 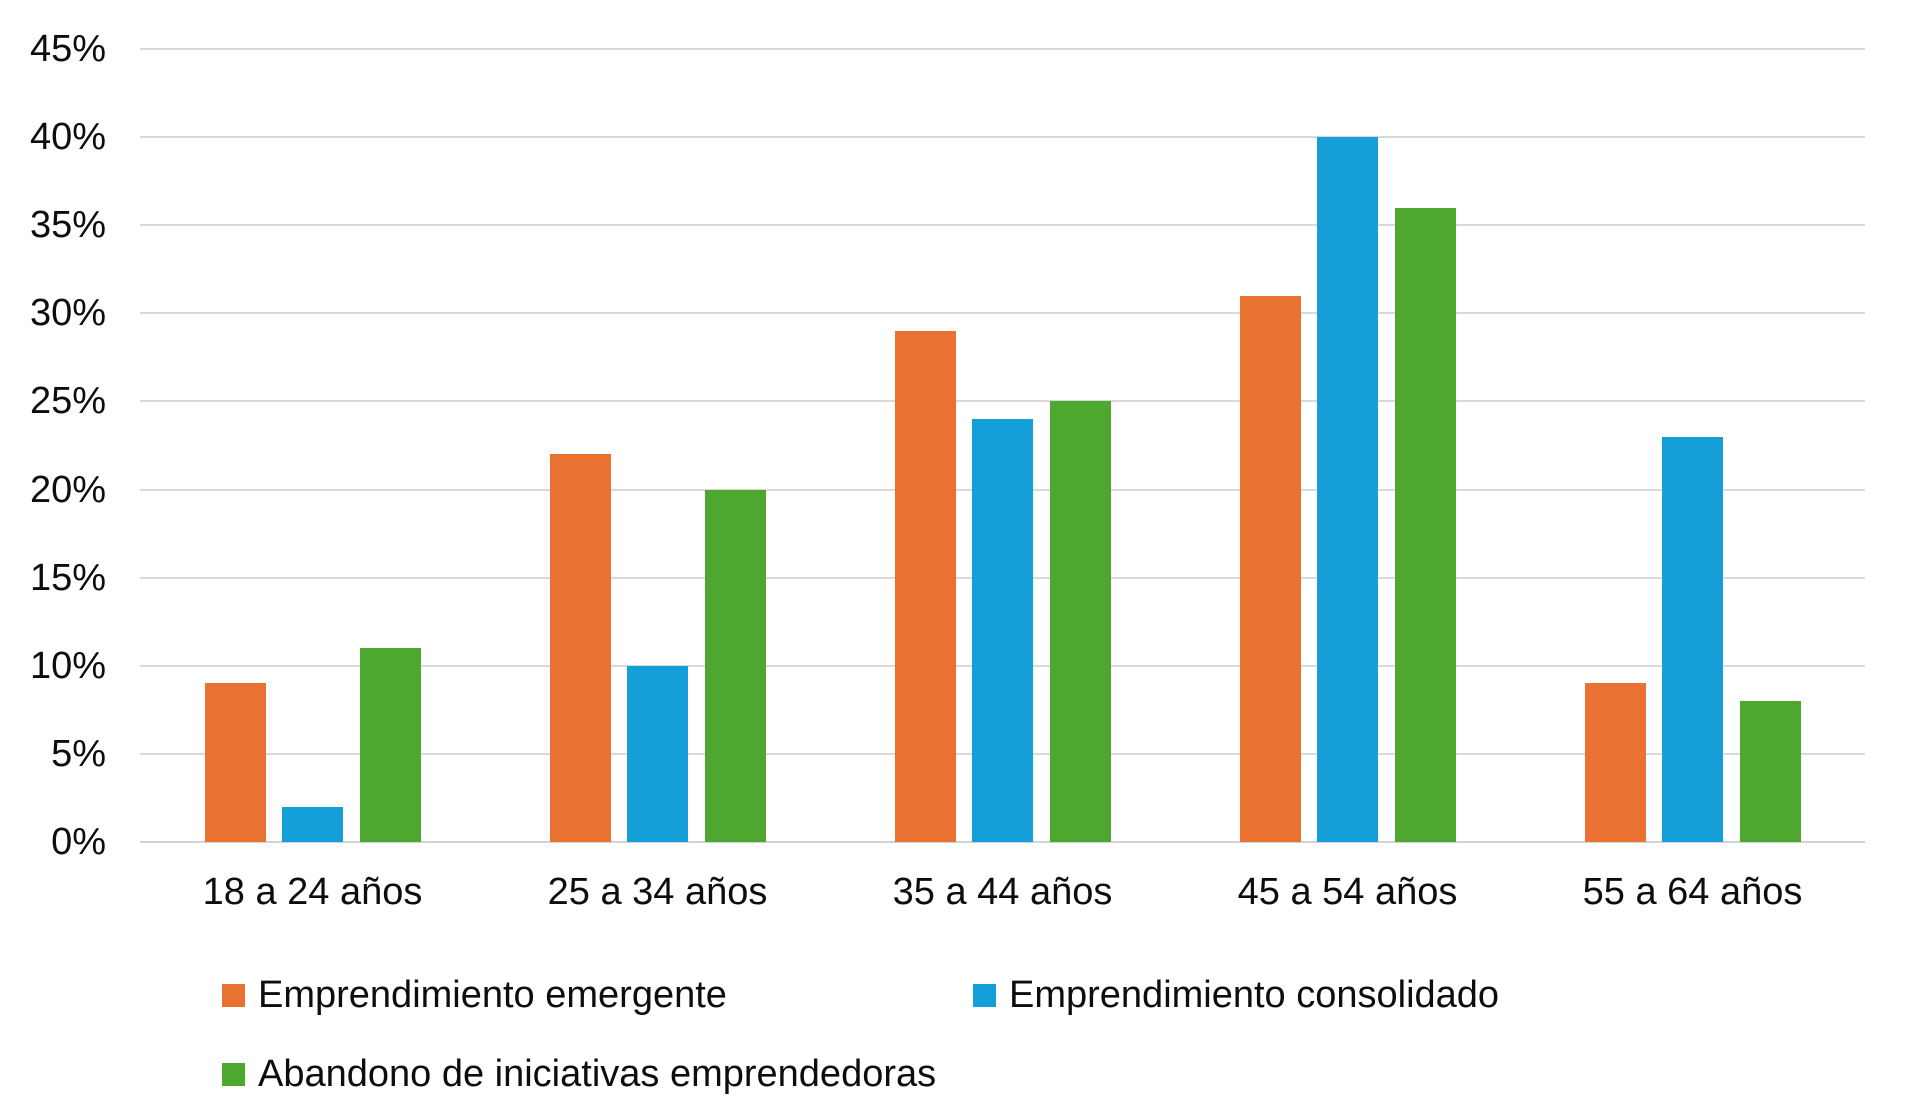 I want to click on bar-25-a-34-años-s1, so click(x=657, y=754).